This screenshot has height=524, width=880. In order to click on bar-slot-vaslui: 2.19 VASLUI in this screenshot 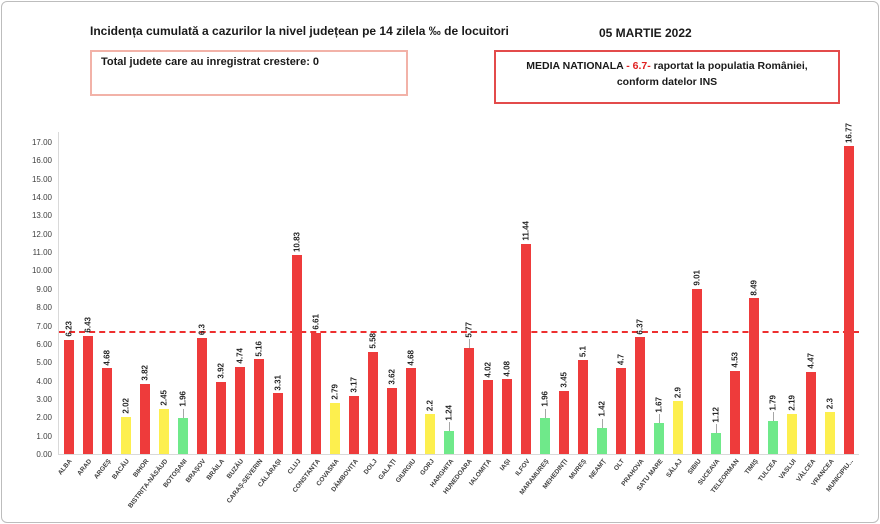, I will do `click(790, 311)`.